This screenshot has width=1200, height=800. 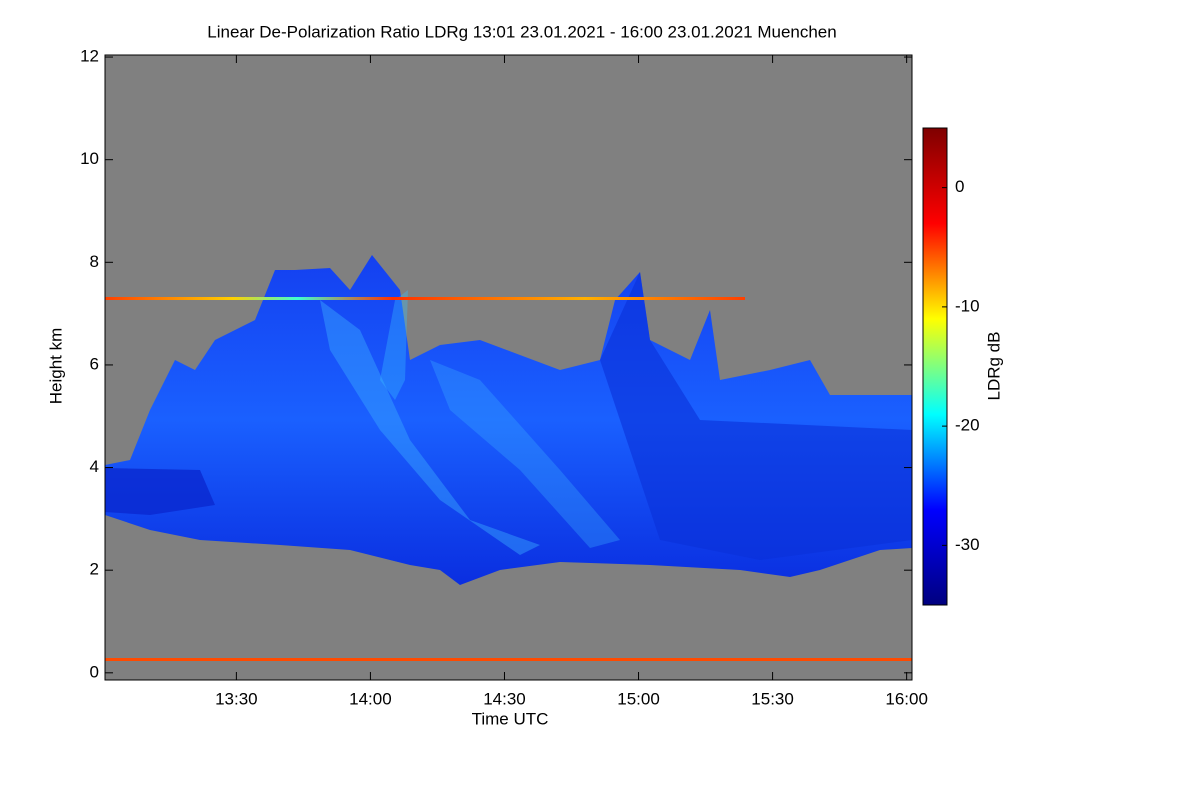 What do you see at coordinates (935, 366) in the screenshot?
I see `colorbar` at bounding box center [935, 366].